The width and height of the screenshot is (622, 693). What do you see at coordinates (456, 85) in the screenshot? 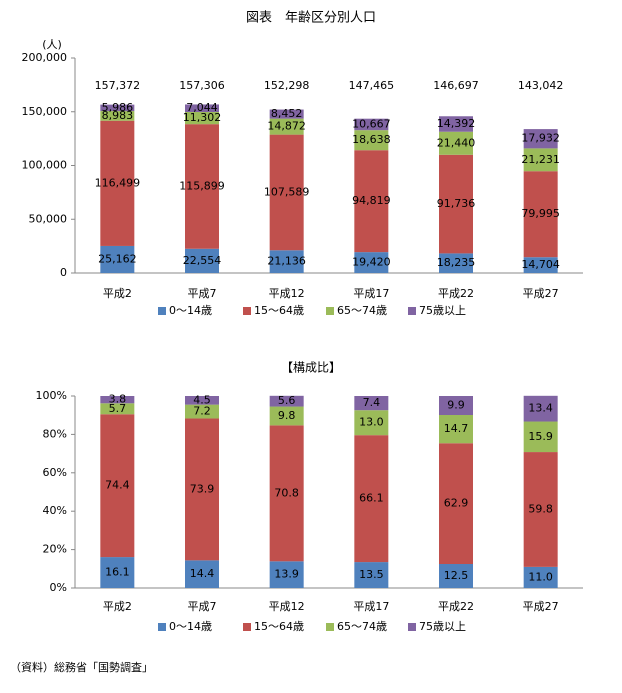
I see `total-label: 146,697` at bounding box center [456, 85].